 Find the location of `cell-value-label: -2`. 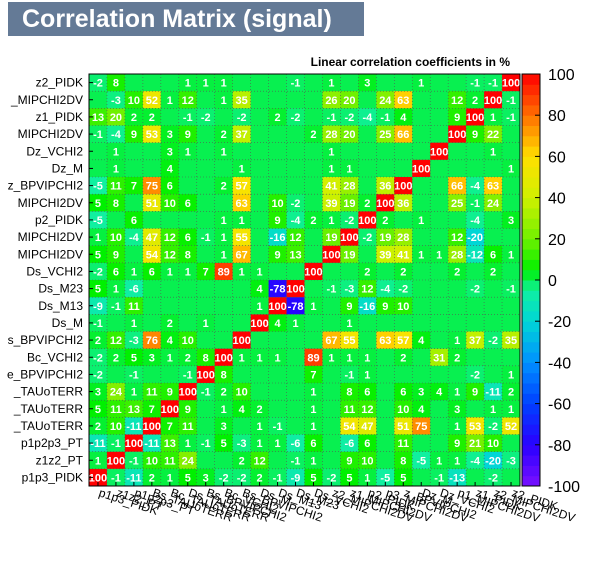

cell-value-label: -2 is located at coordinates (493, 427).